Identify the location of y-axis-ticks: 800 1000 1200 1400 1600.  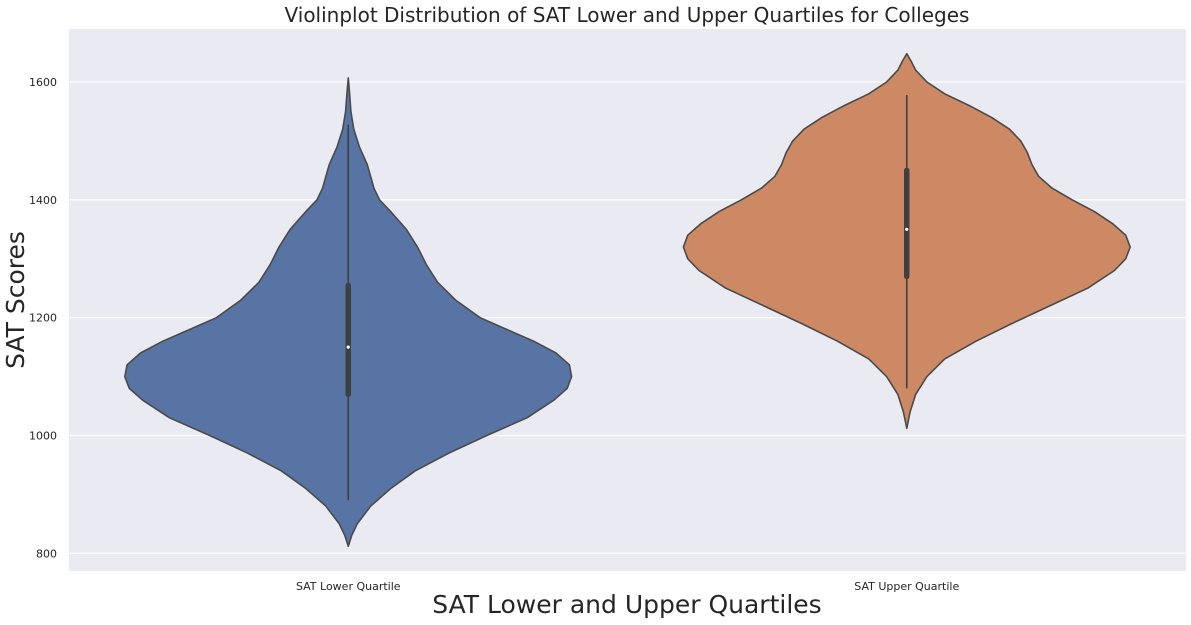
(43, 318).